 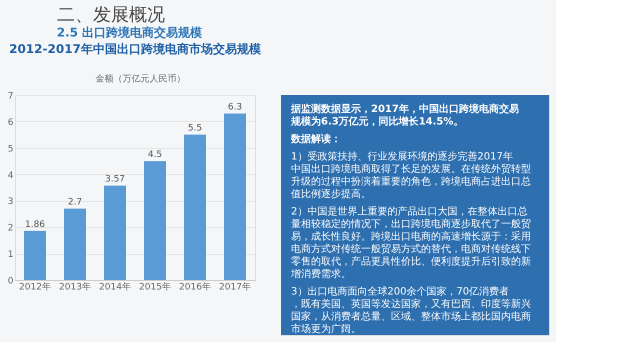 What do you see at coordinates (141, 79) in the screenshot?
I see `y-axis-title: 金额（万亿元人民币）` at bounding box center [141, 79].